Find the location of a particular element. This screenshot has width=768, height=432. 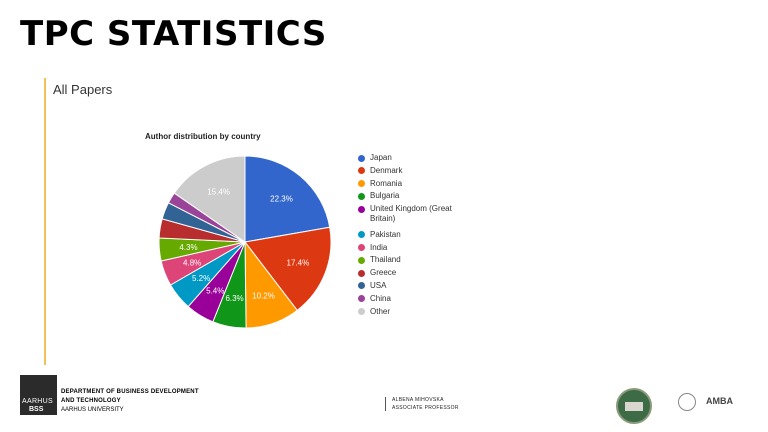

legend-item: United Kingdom (Great Britain) is located at coordinates (412, 217).